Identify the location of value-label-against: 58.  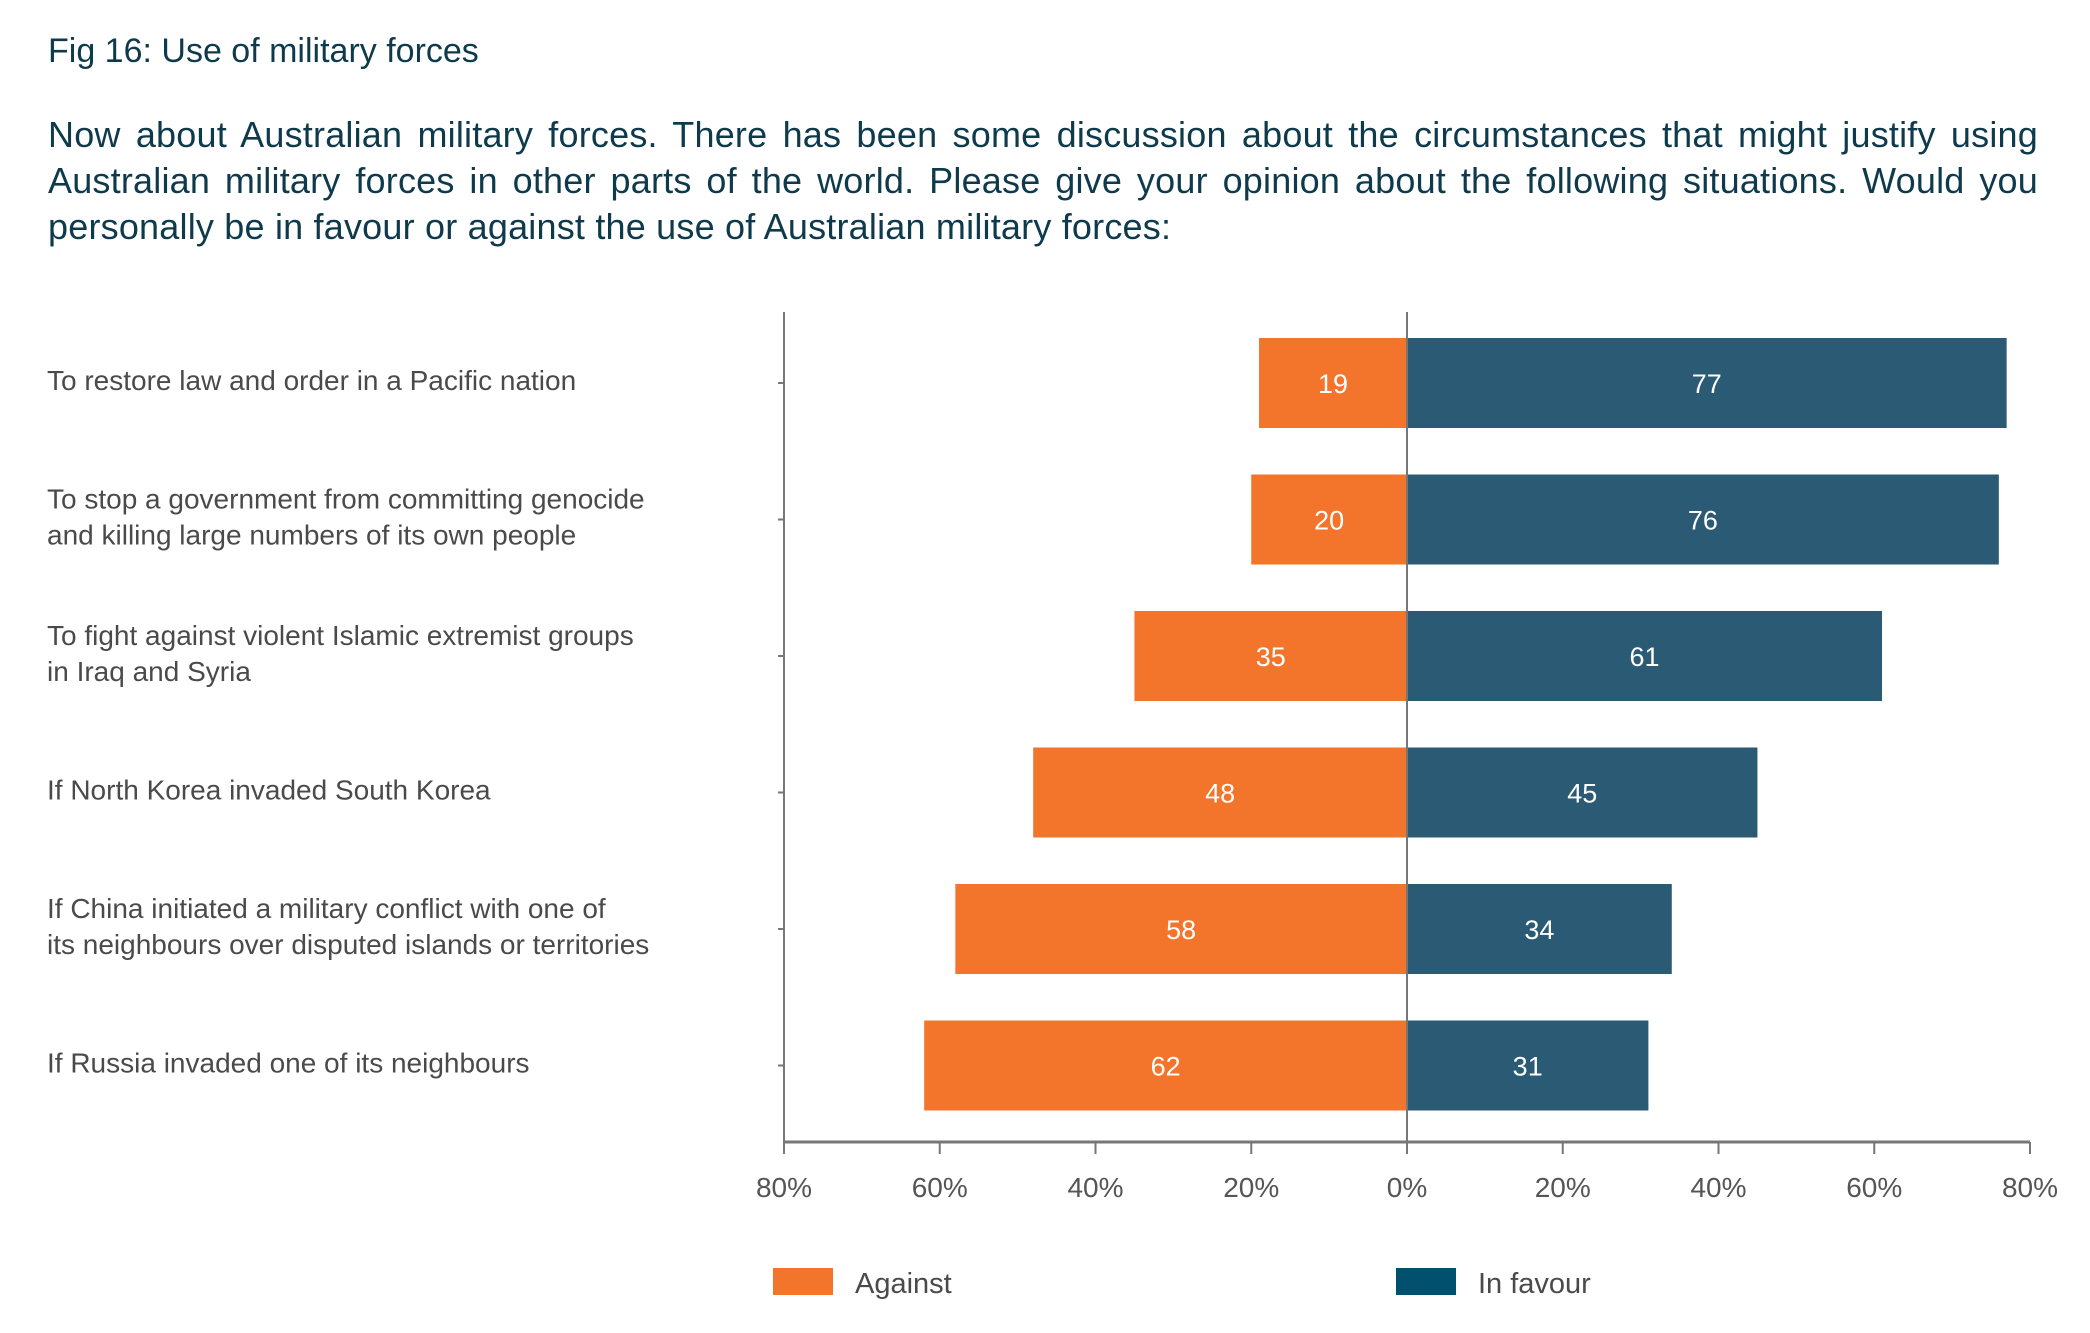
(1181, 930).